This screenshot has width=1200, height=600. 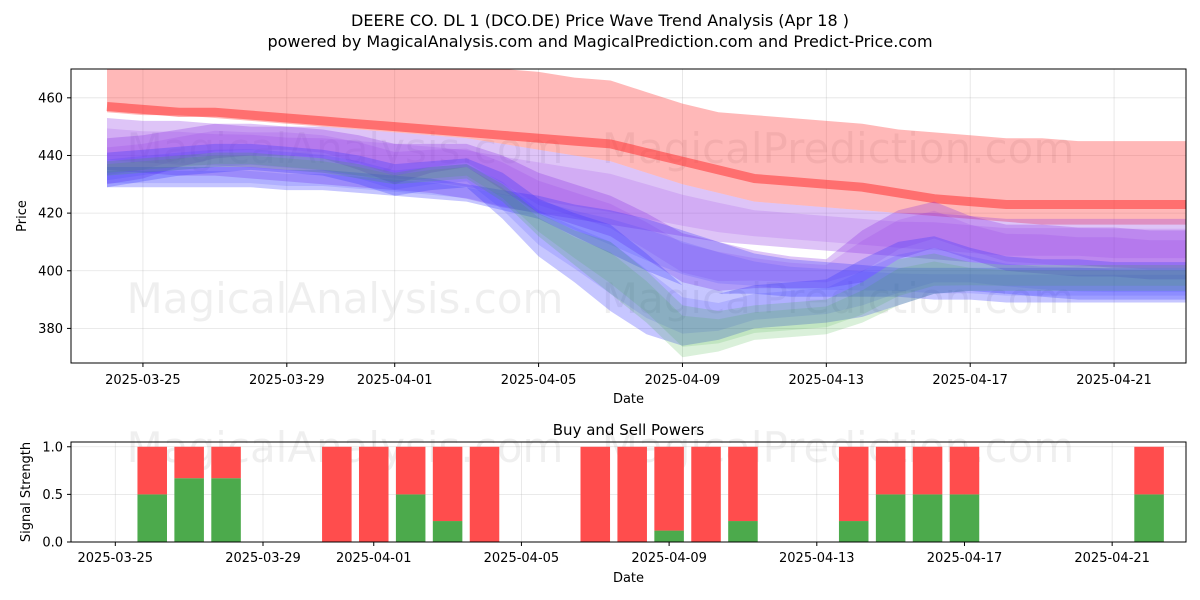 What do you see at coordinates (52, 543) in the screenshot?
I see `y-tick-label: 0.0` at bounding box center [52, 543].